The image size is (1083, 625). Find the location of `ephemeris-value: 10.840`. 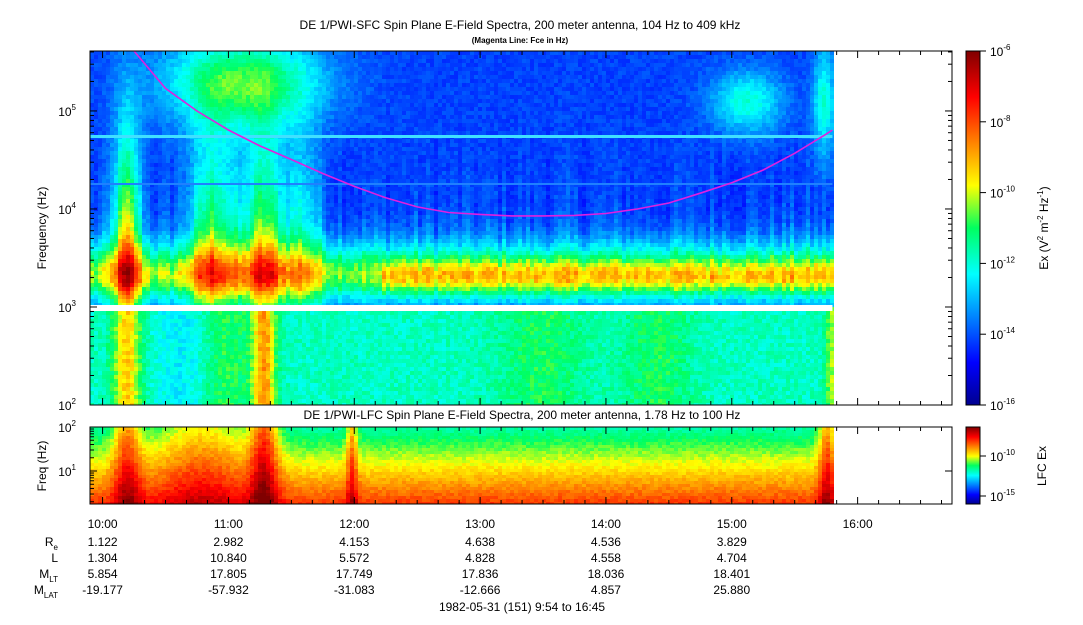

ephemeris-value: 10.840 is located at coordinates (228, 558).